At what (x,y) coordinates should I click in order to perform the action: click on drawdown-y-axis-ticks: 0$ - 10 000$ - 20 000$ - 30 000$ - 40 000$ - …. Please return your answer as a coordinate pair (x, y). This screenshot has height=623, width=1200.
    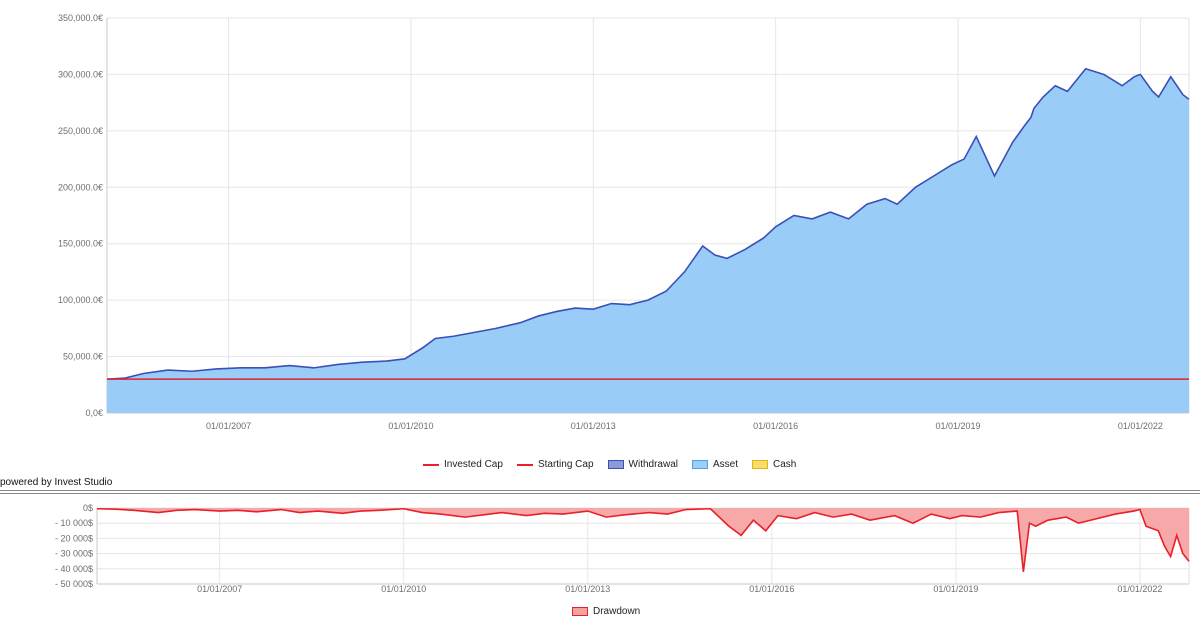
    Looking at the image, I should click on (74, 546).